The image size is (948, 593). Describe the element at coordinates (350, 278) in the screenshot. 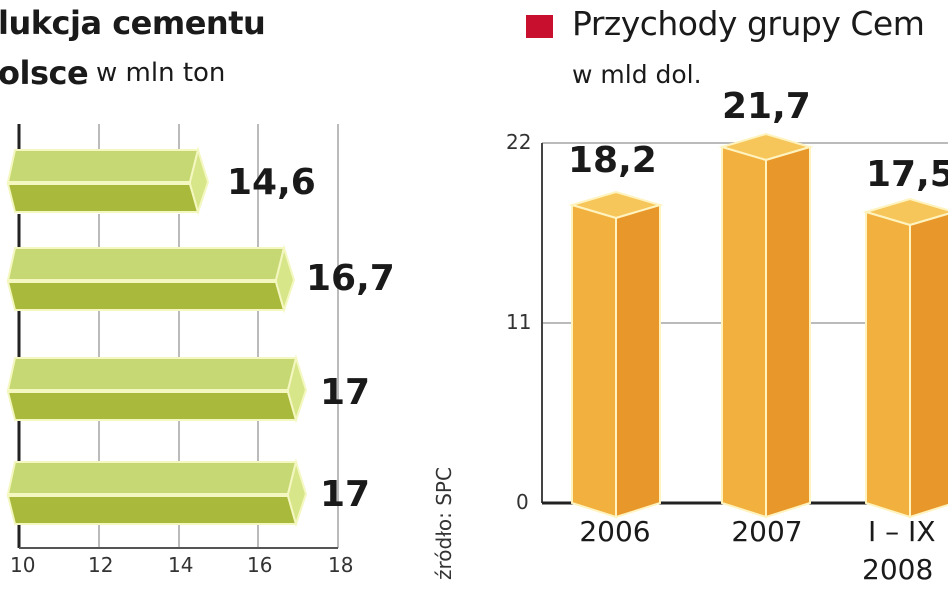

I see `left-value-label: 16,7` at that location.